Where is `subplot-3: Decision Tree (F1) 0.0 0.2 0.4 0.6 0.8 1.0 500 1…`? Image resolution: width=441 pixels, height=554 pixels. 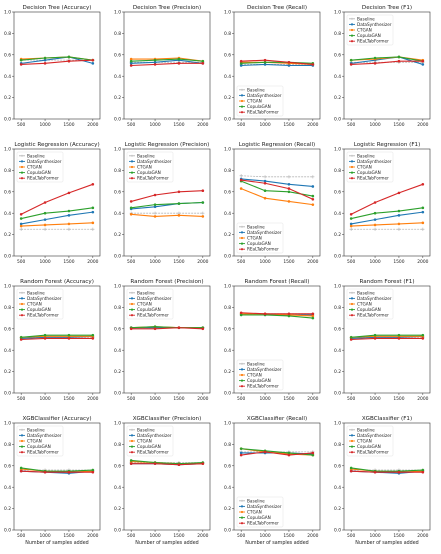 subplot-3: Decision Tree (F1) 0.0 0.2 0.4 0.6 0.8 1.0 500 1… is located at coordinates (382, 66).